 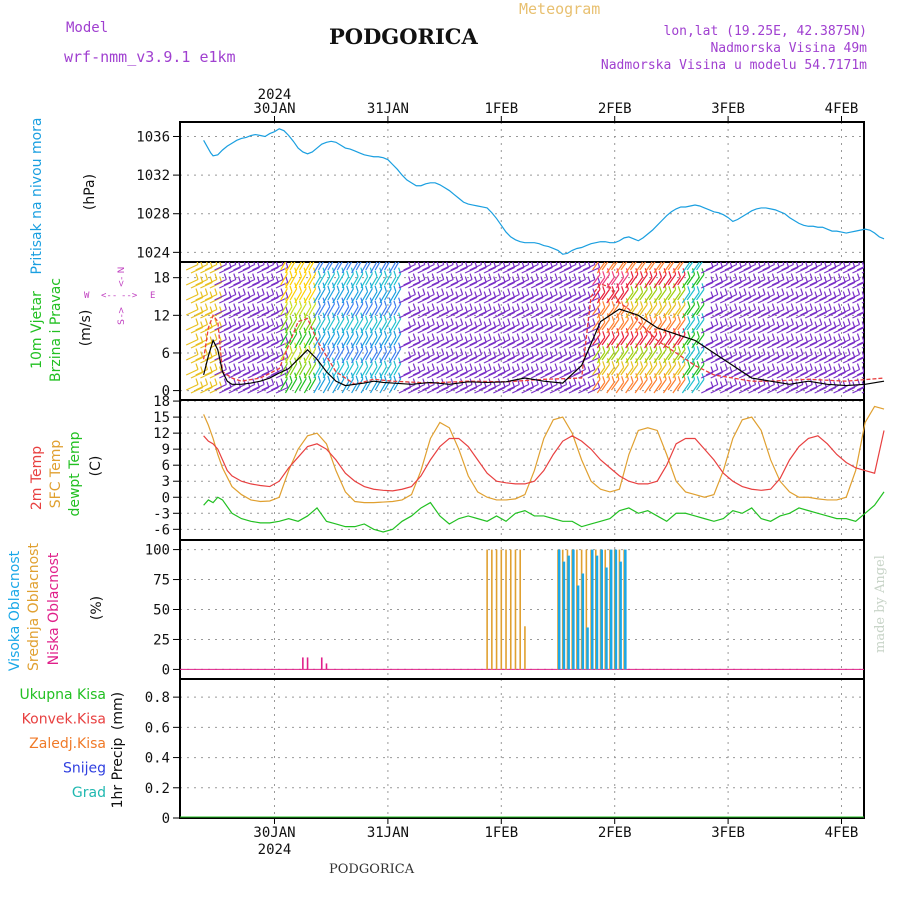 What do you see at coordinates (153, 137) in the screenshot?
I see `y-tick-label: 1036` at bounding box center [153, 137].